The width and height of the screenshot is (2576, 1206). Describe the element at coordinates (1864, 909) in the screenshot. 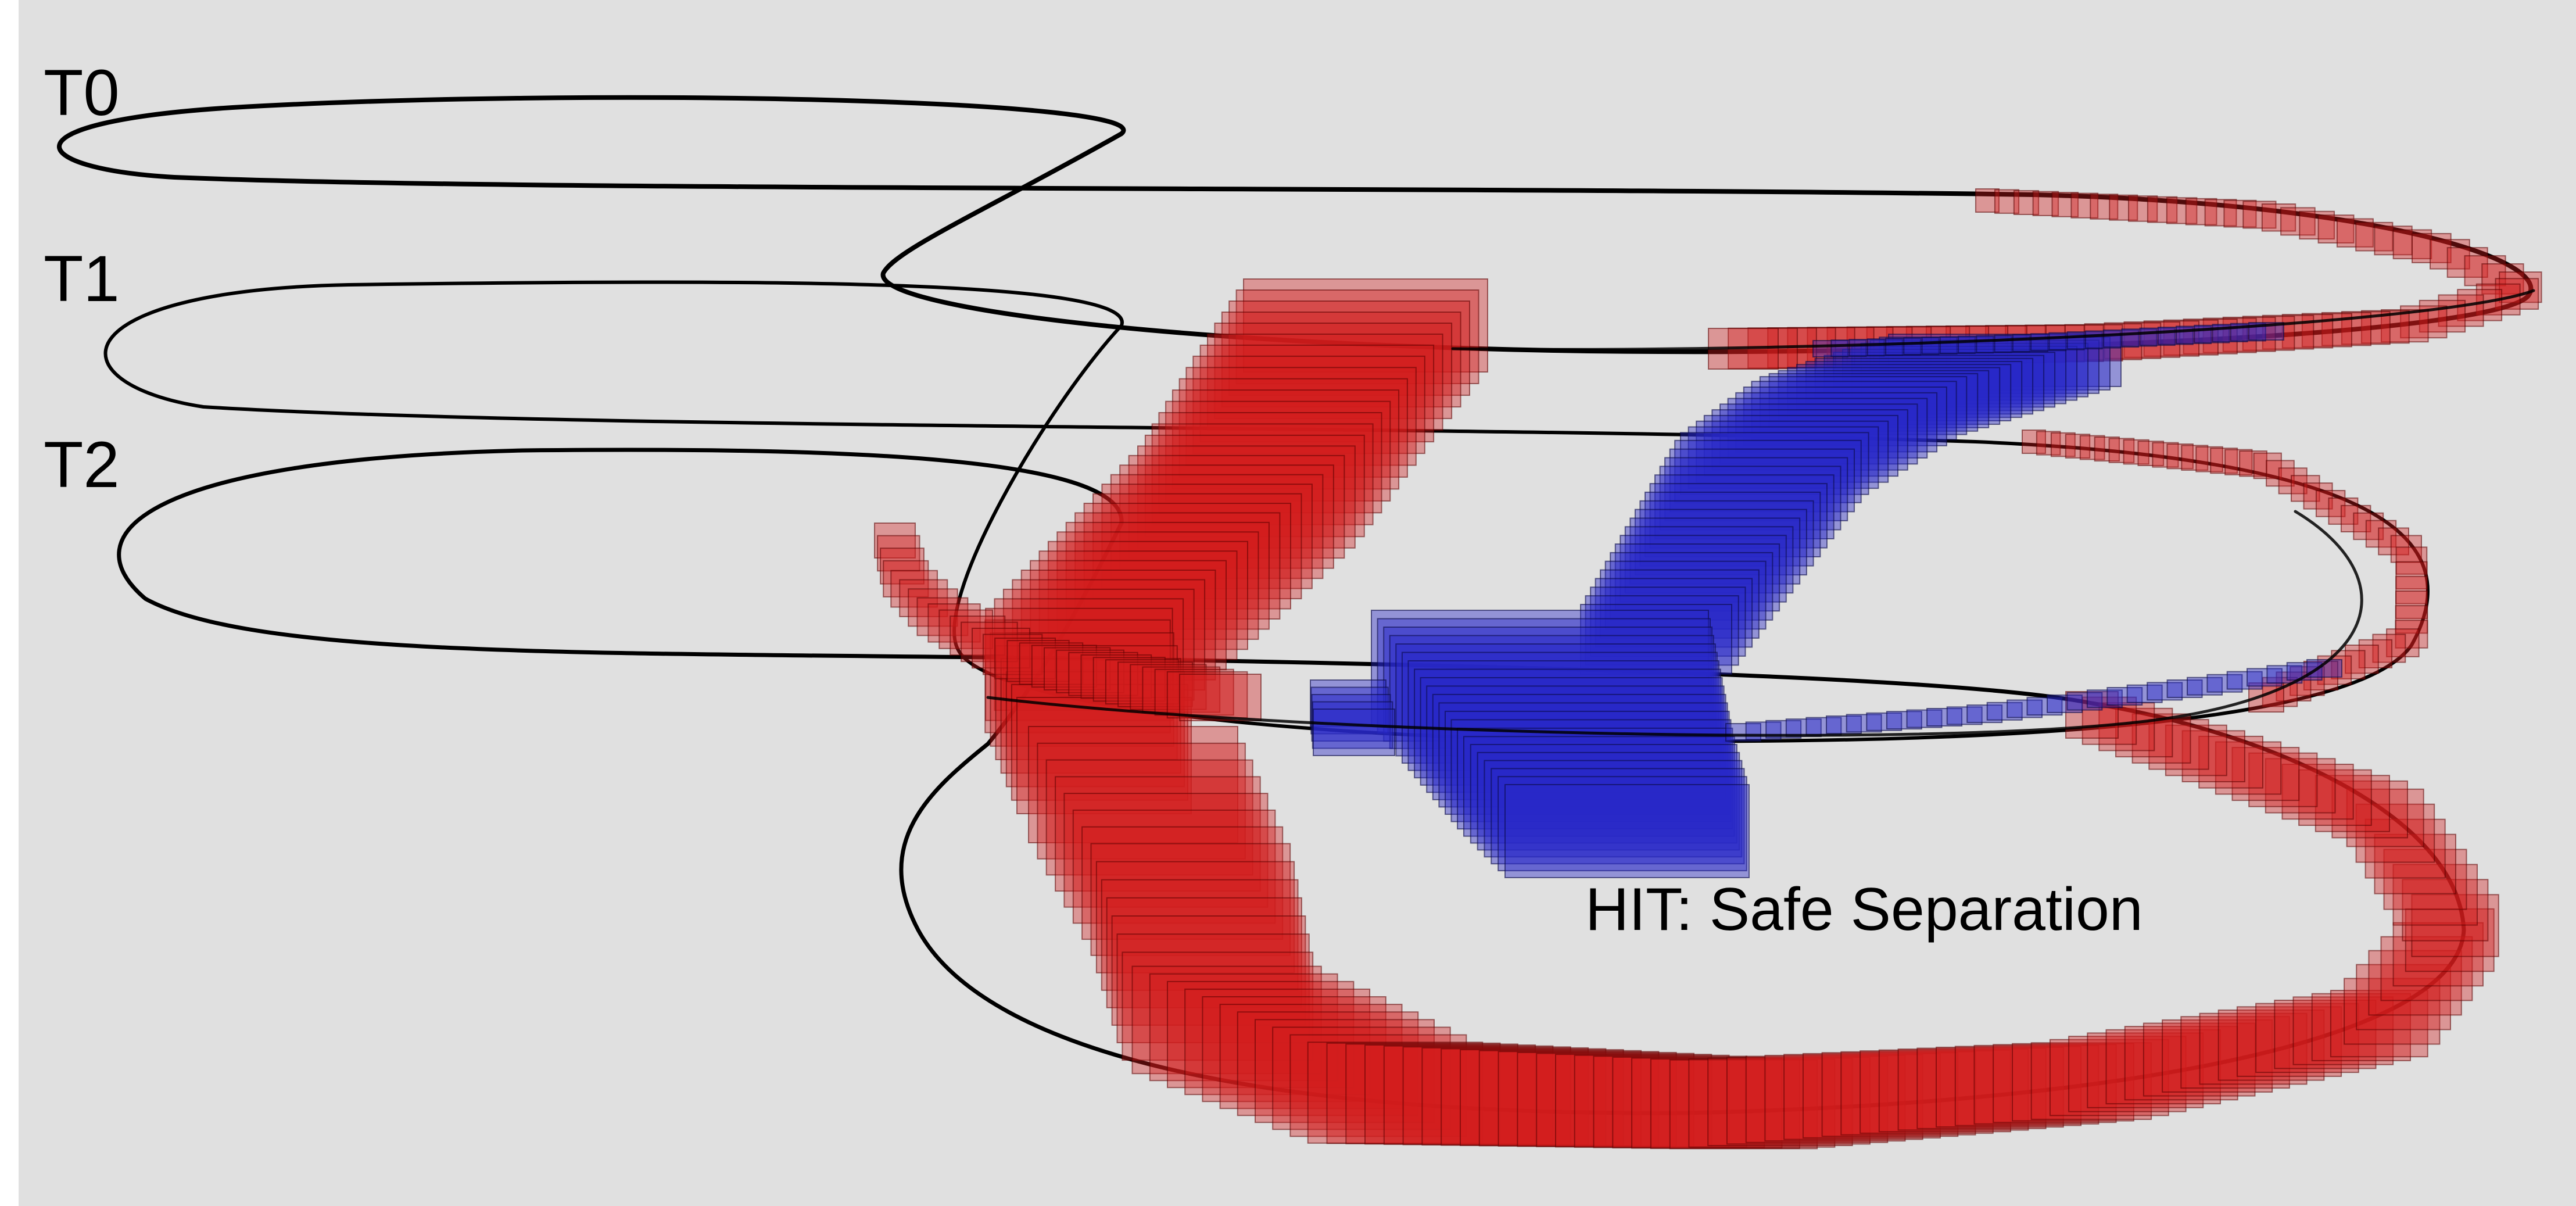

I see `result-label: HIT: Safe Separation` at that location.